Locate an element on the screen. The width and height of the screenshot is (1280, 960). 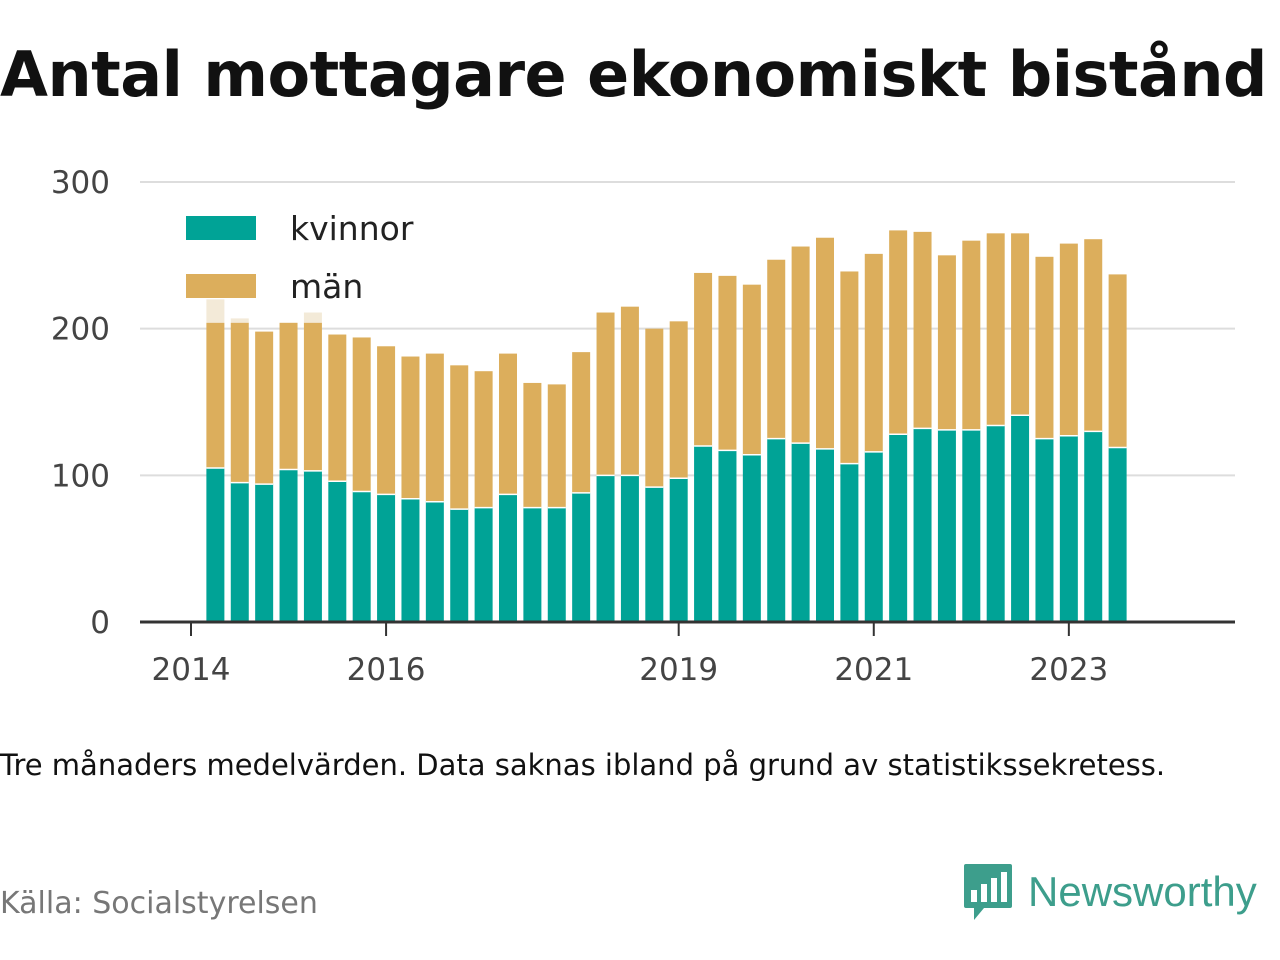
x-tick-label: 2023 is located at coordinates (1068, 670).